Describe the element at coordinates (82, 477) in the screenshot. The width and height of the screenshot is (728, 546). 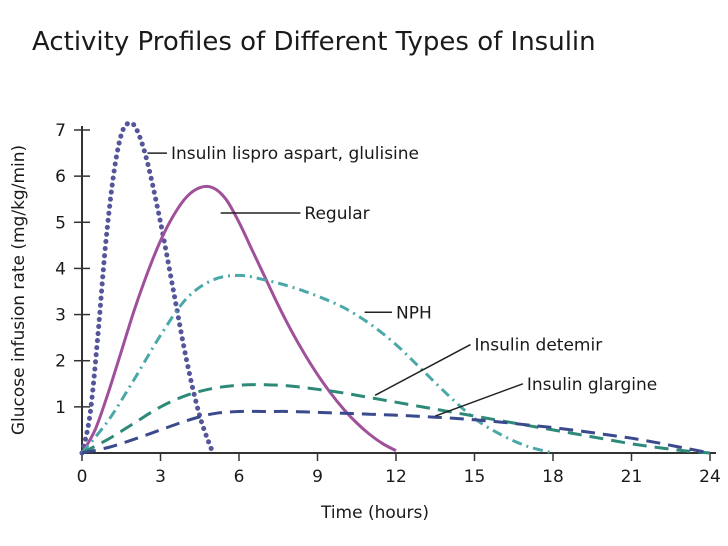
I see `x-tick-label: 0` at that location.